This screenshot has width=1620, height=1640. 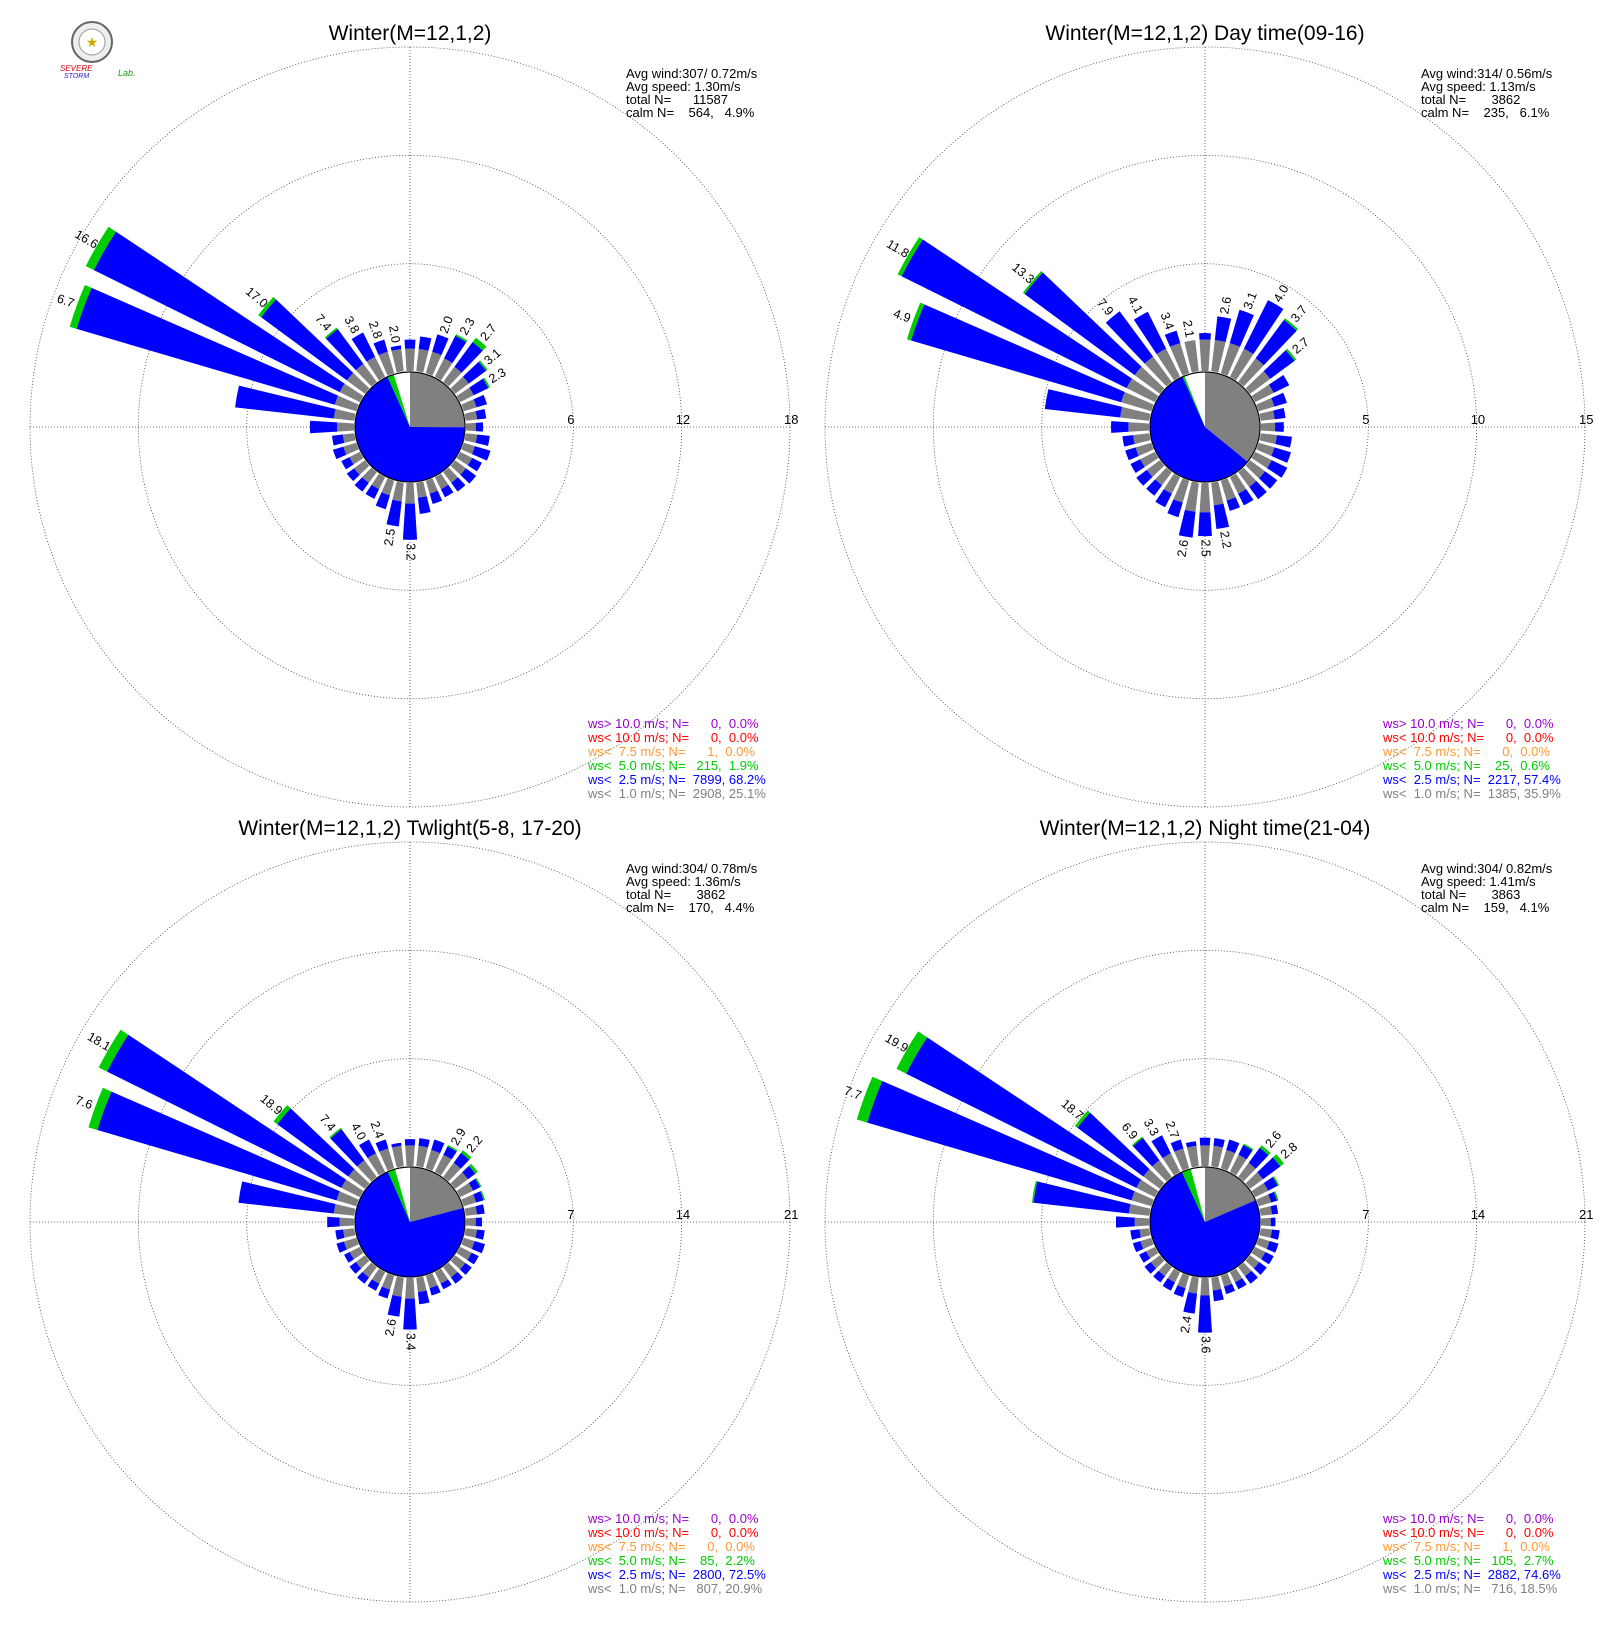 What do you see at coordinates (475, 1144) in the screenshot?
I see `bar-value-label: 2.2` at bounding box center [475, 1144].